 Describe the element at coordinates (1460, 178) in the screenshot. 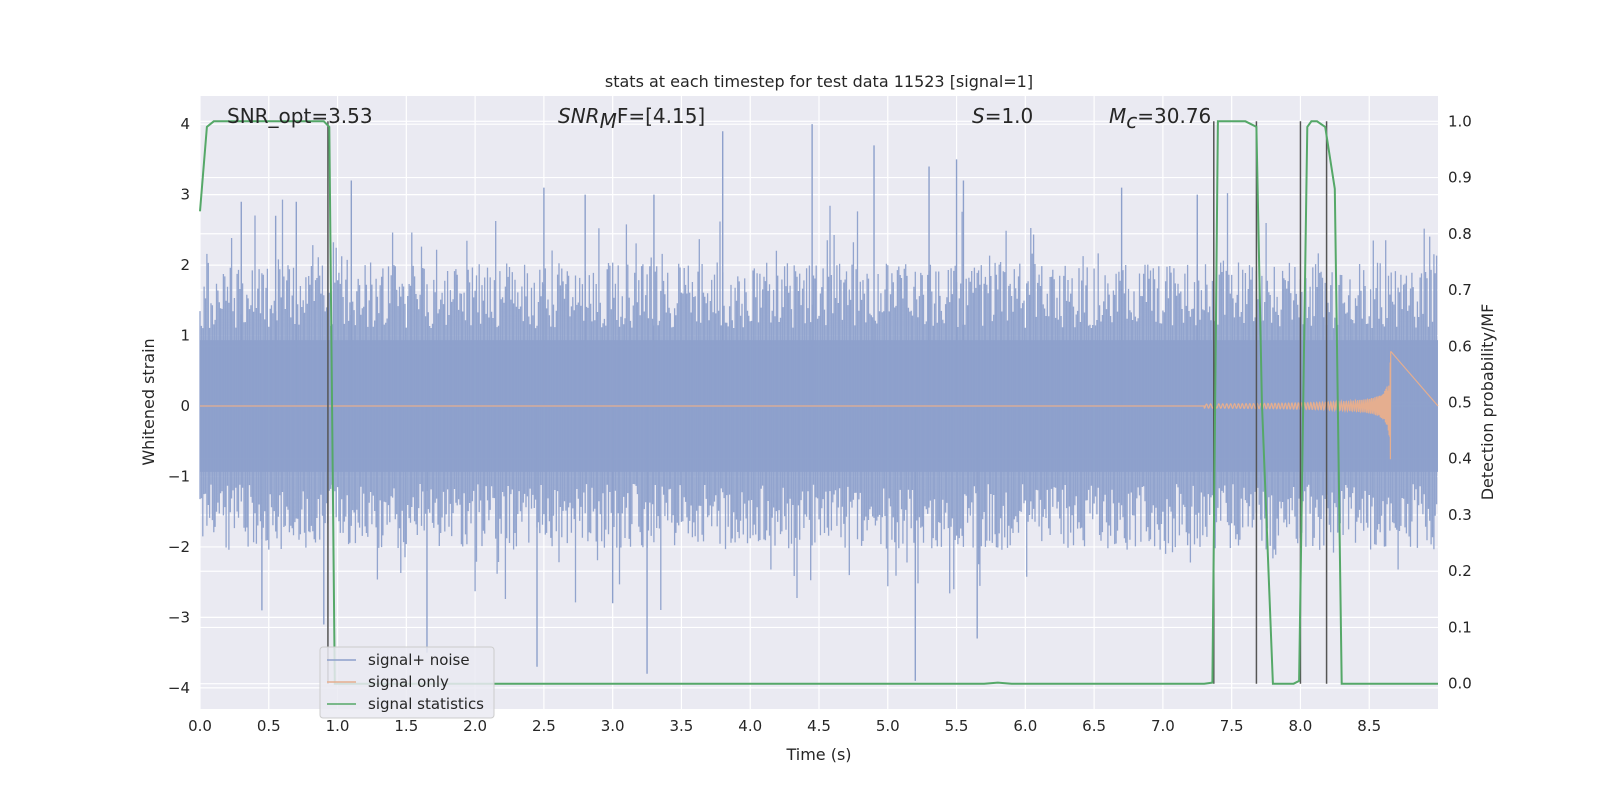

I see `y2-tick-label: 0.9` at that location.